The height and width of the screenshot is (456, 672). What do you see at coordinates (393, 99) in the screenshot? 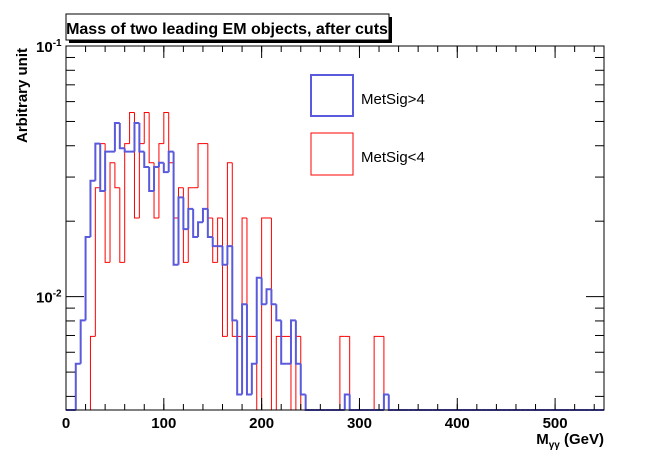
I see `legend-label-metsig-gt4: MetSig>4` at bounding box center [393, 99].